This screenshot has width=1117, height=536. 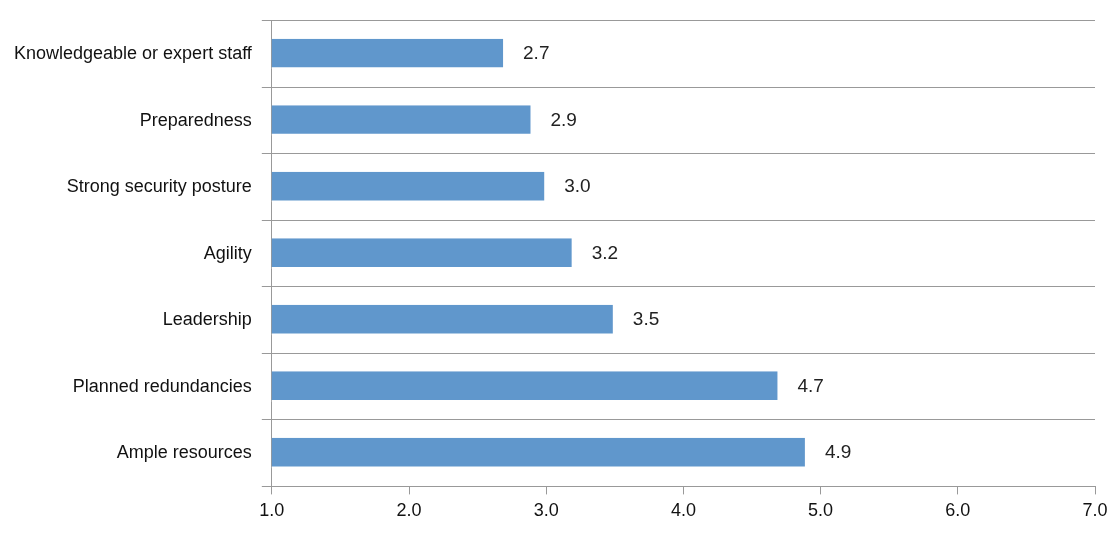 I want to click on y-tick-label: Planned redundancies, so click(x=162, y=385).